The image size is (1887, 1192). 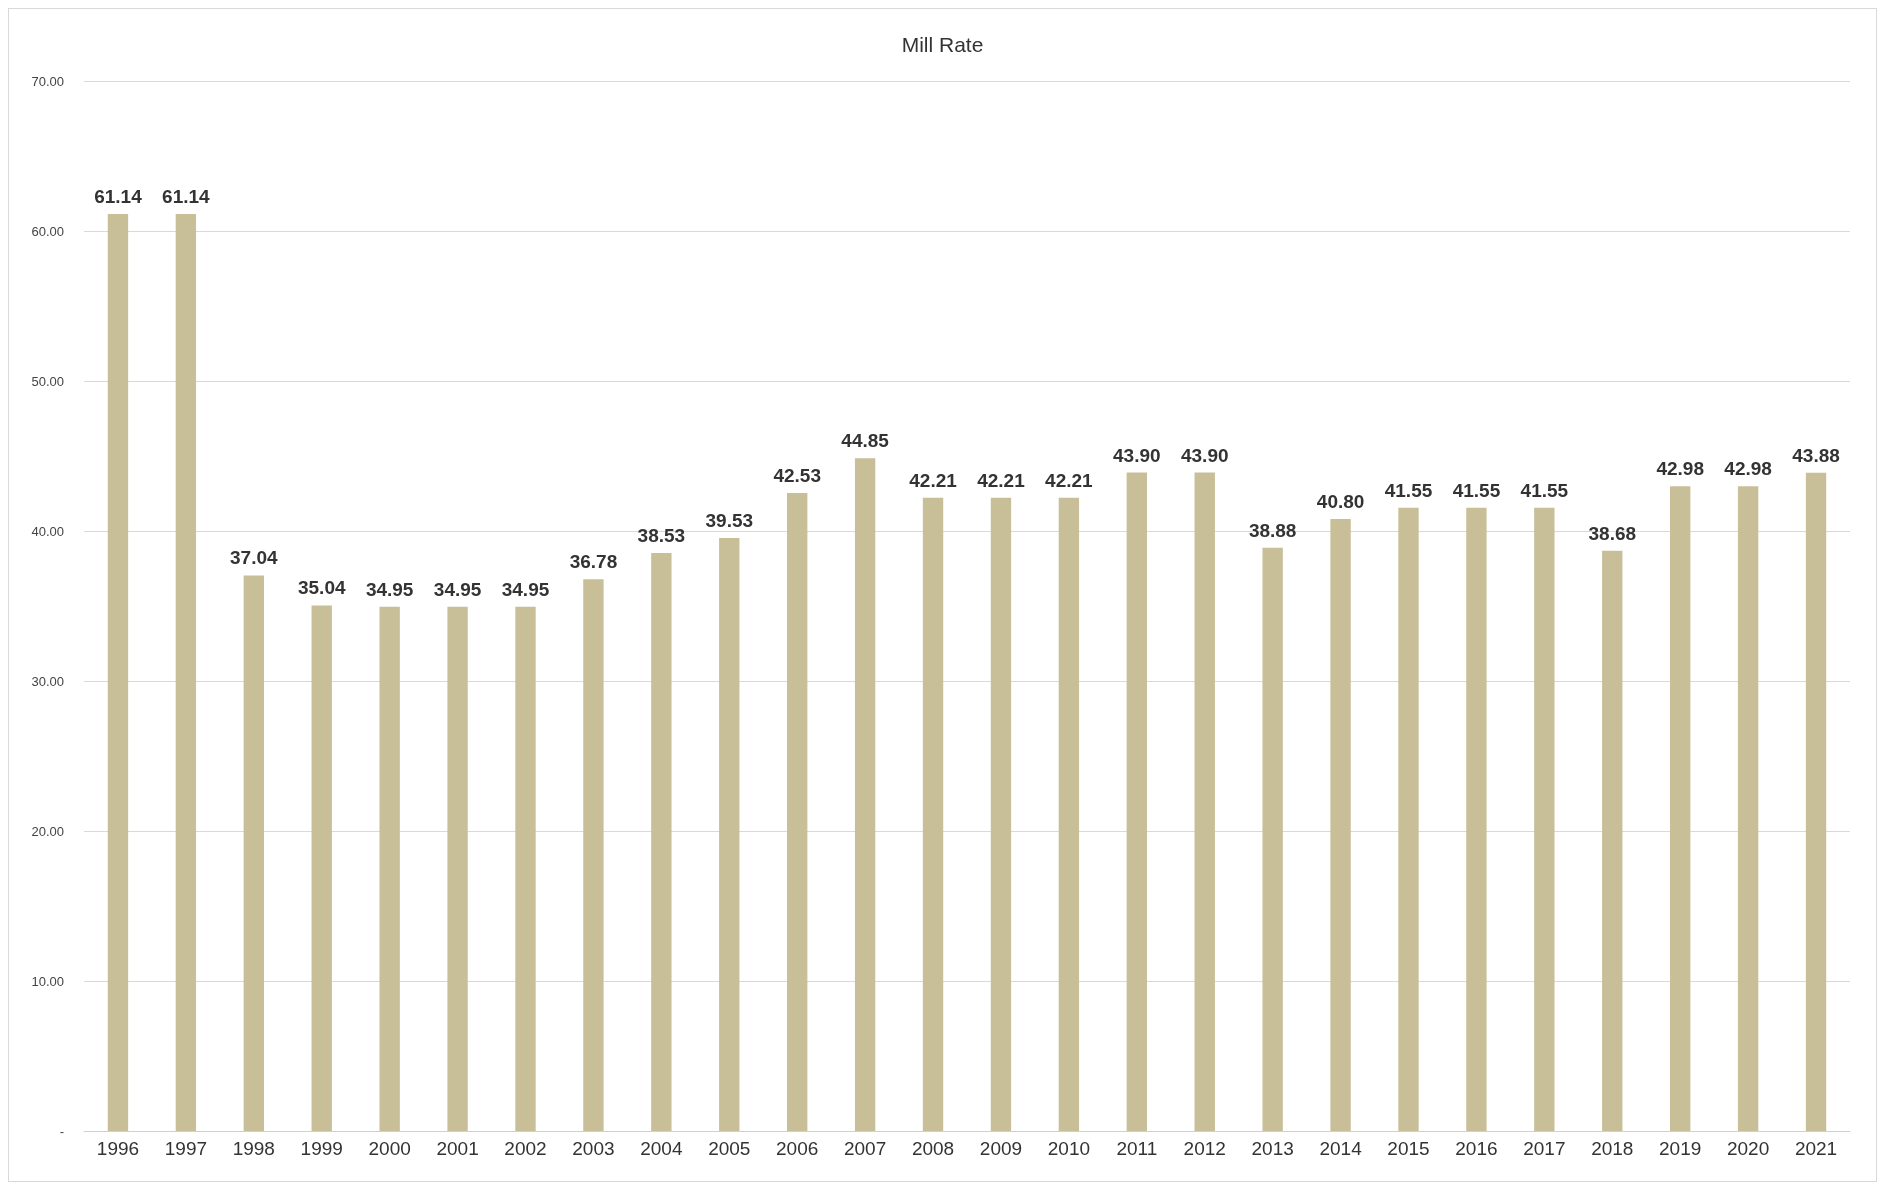 I want to click on y-tick-label: 60.00, so click(x=47, y=231).